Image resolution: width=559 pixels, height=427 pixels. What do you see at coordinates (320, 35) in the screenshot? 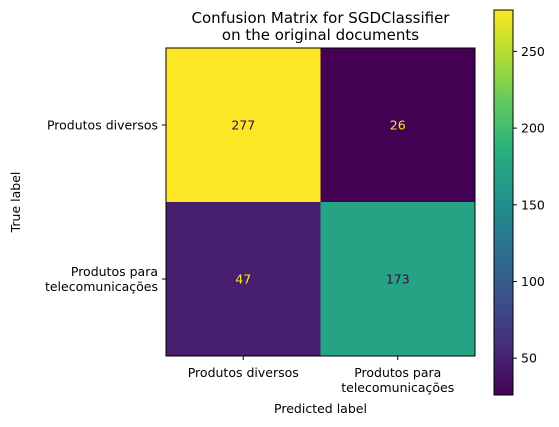
I see `chart-title-line: on the original documents` at bounding box center [320, 35].